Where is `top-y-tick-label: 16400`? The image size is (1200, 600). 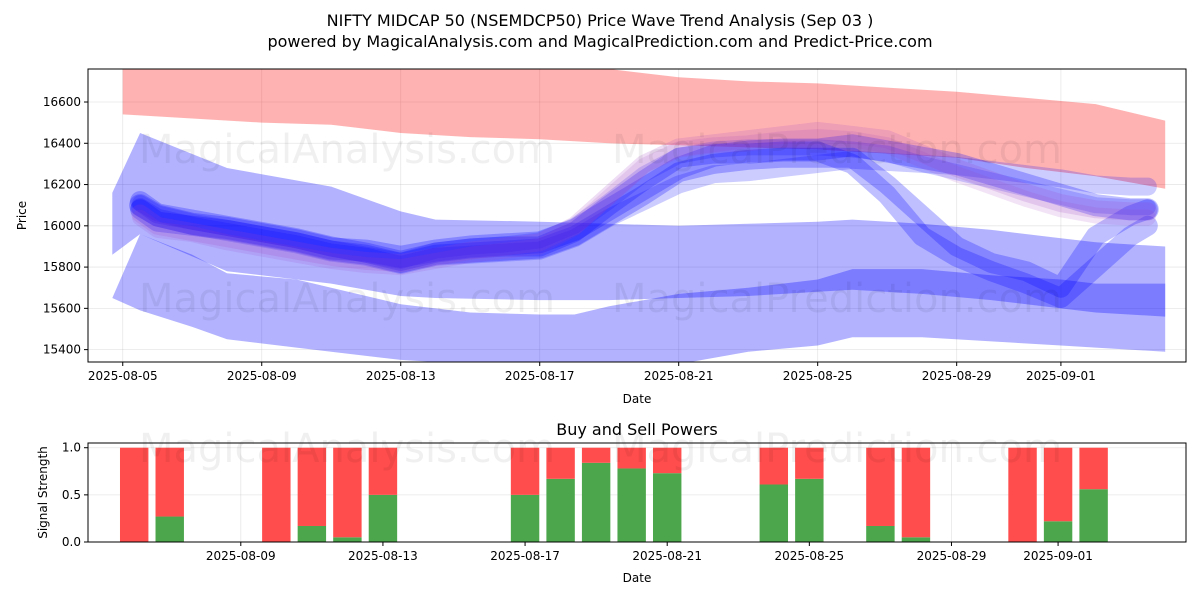
top-y-tick-label: 16400 is located at coordinates (62, 143).